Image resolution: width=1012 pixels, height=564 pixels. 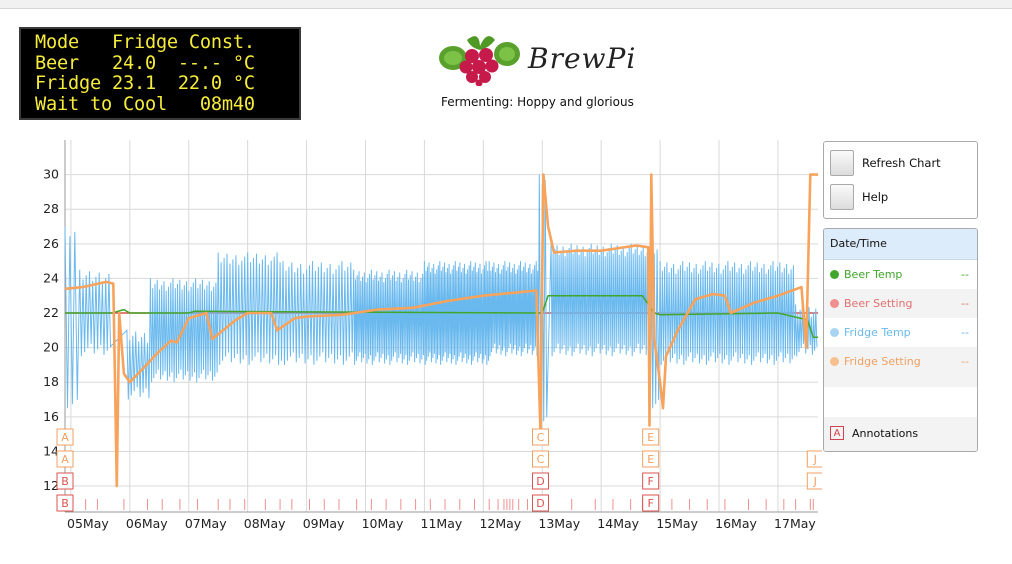 I want to click on lcd-line-status: Wait to Cool 08m40, so click(x=145, y=104).